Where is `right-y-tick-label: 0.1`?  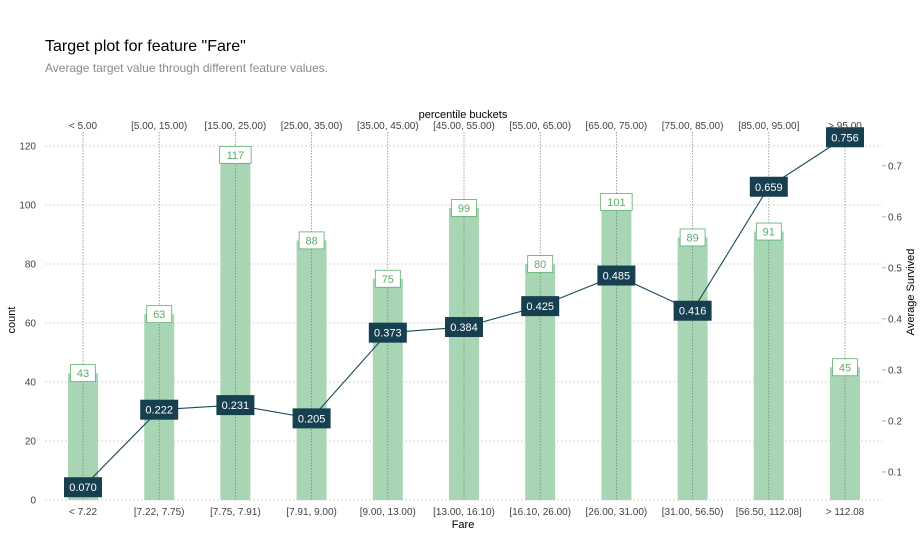 right-y-tick-label: 0.1 is located at coordinates (895, 472).